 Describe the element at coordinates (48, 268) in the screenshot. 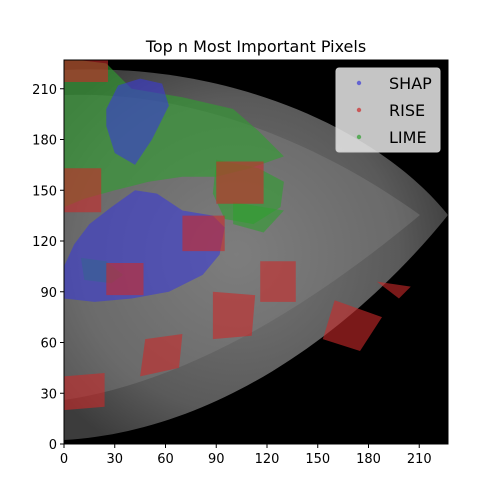

I see `y-axis: 0 30 60 90 120 150 180 210` at that location.